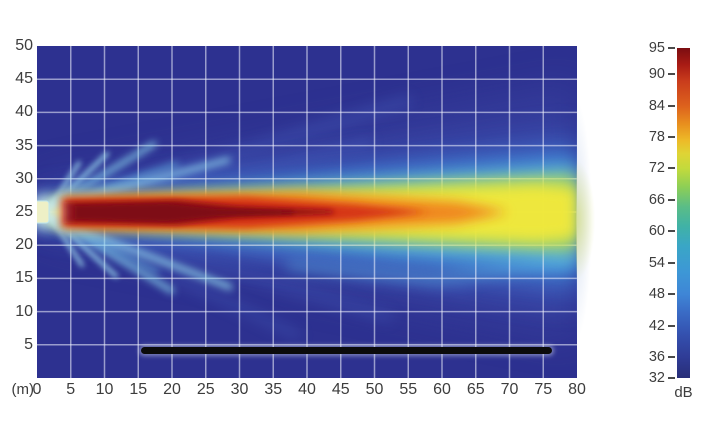  What do you see at coordinates (374, 389) in the screenshot?
I see `x-axis-tick-label: 50` at bounding box center [374, 389].